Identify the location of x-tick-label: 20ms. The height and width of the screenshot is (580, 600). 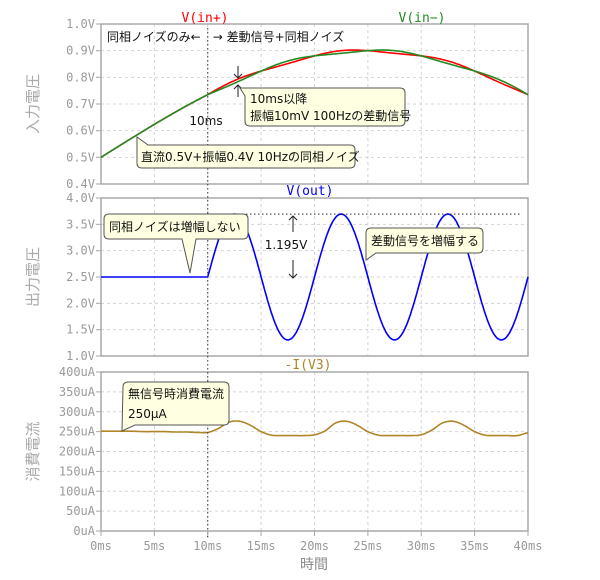
(314, 546).